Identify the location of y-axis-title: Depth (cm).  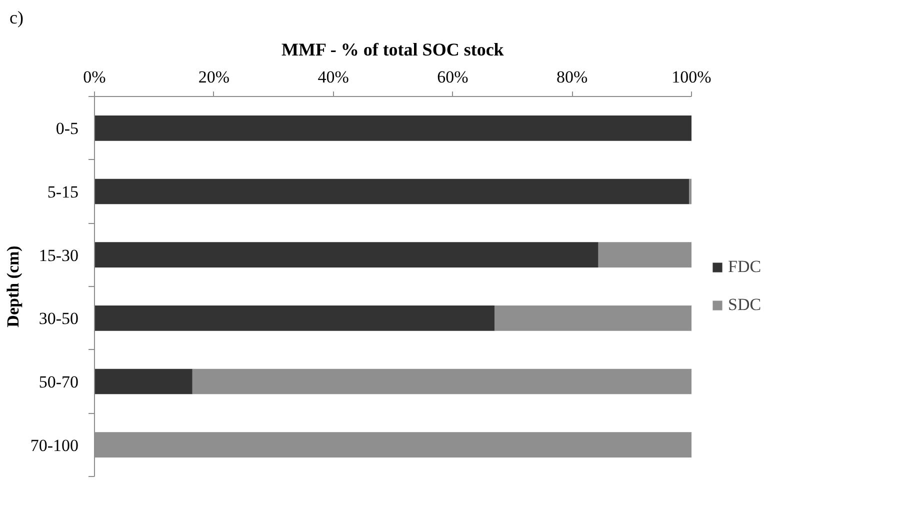
(12, 287).